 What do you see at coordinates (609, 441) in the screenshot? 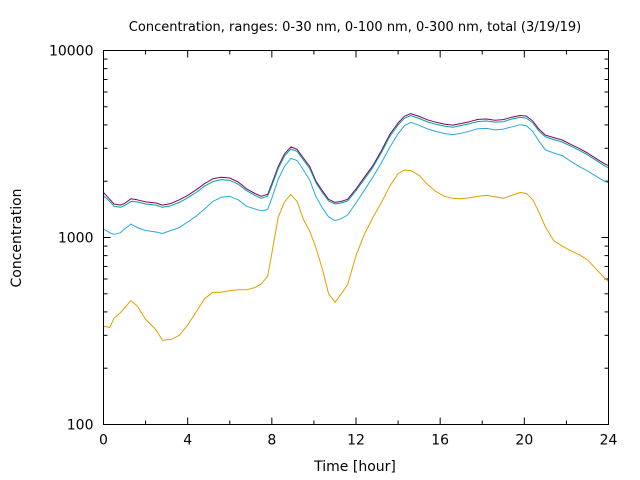
I see `x-tick-label: 24` at bounding box center [609, 441].